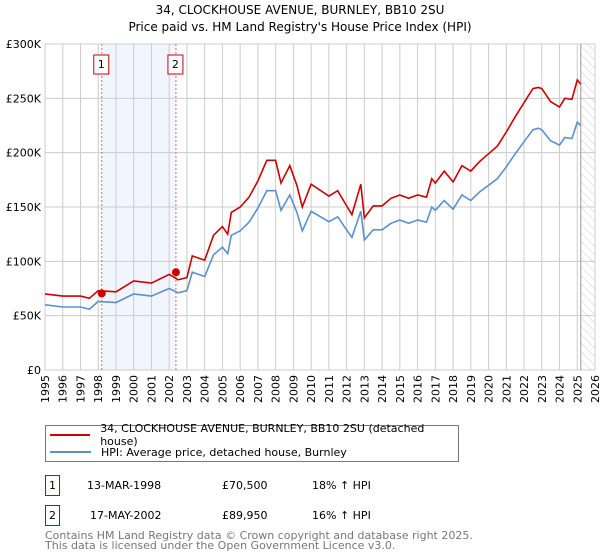 This screenshot has width=600, height=560. Describe the element at coordinates (364, 389) in the screenshot. I see `x-tick-label: 2013` at that location.